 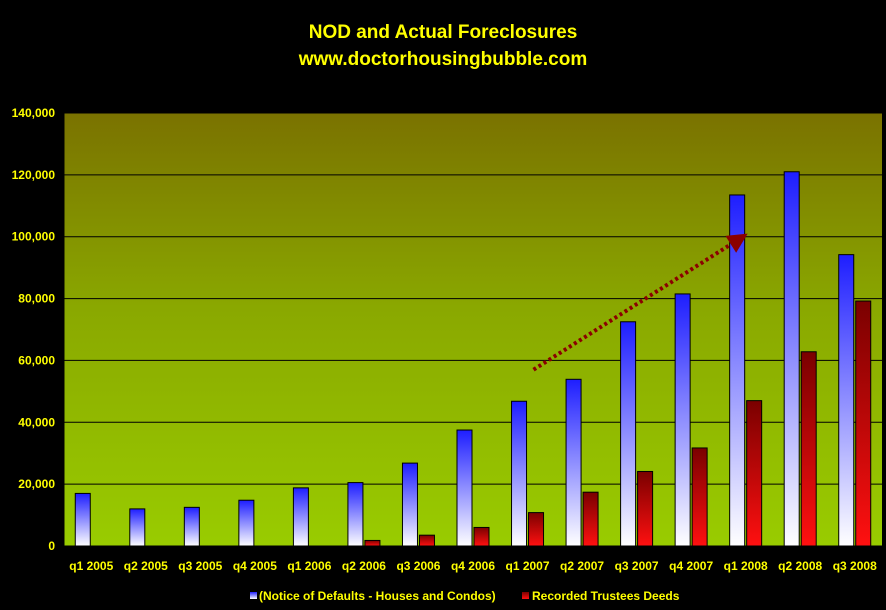 What do you see at coordinates (377, 596) in the screenshot?
I see `legend-label-nod: (Notice of Defaults - Houses and Condos)` at bounding box center [377, 596].